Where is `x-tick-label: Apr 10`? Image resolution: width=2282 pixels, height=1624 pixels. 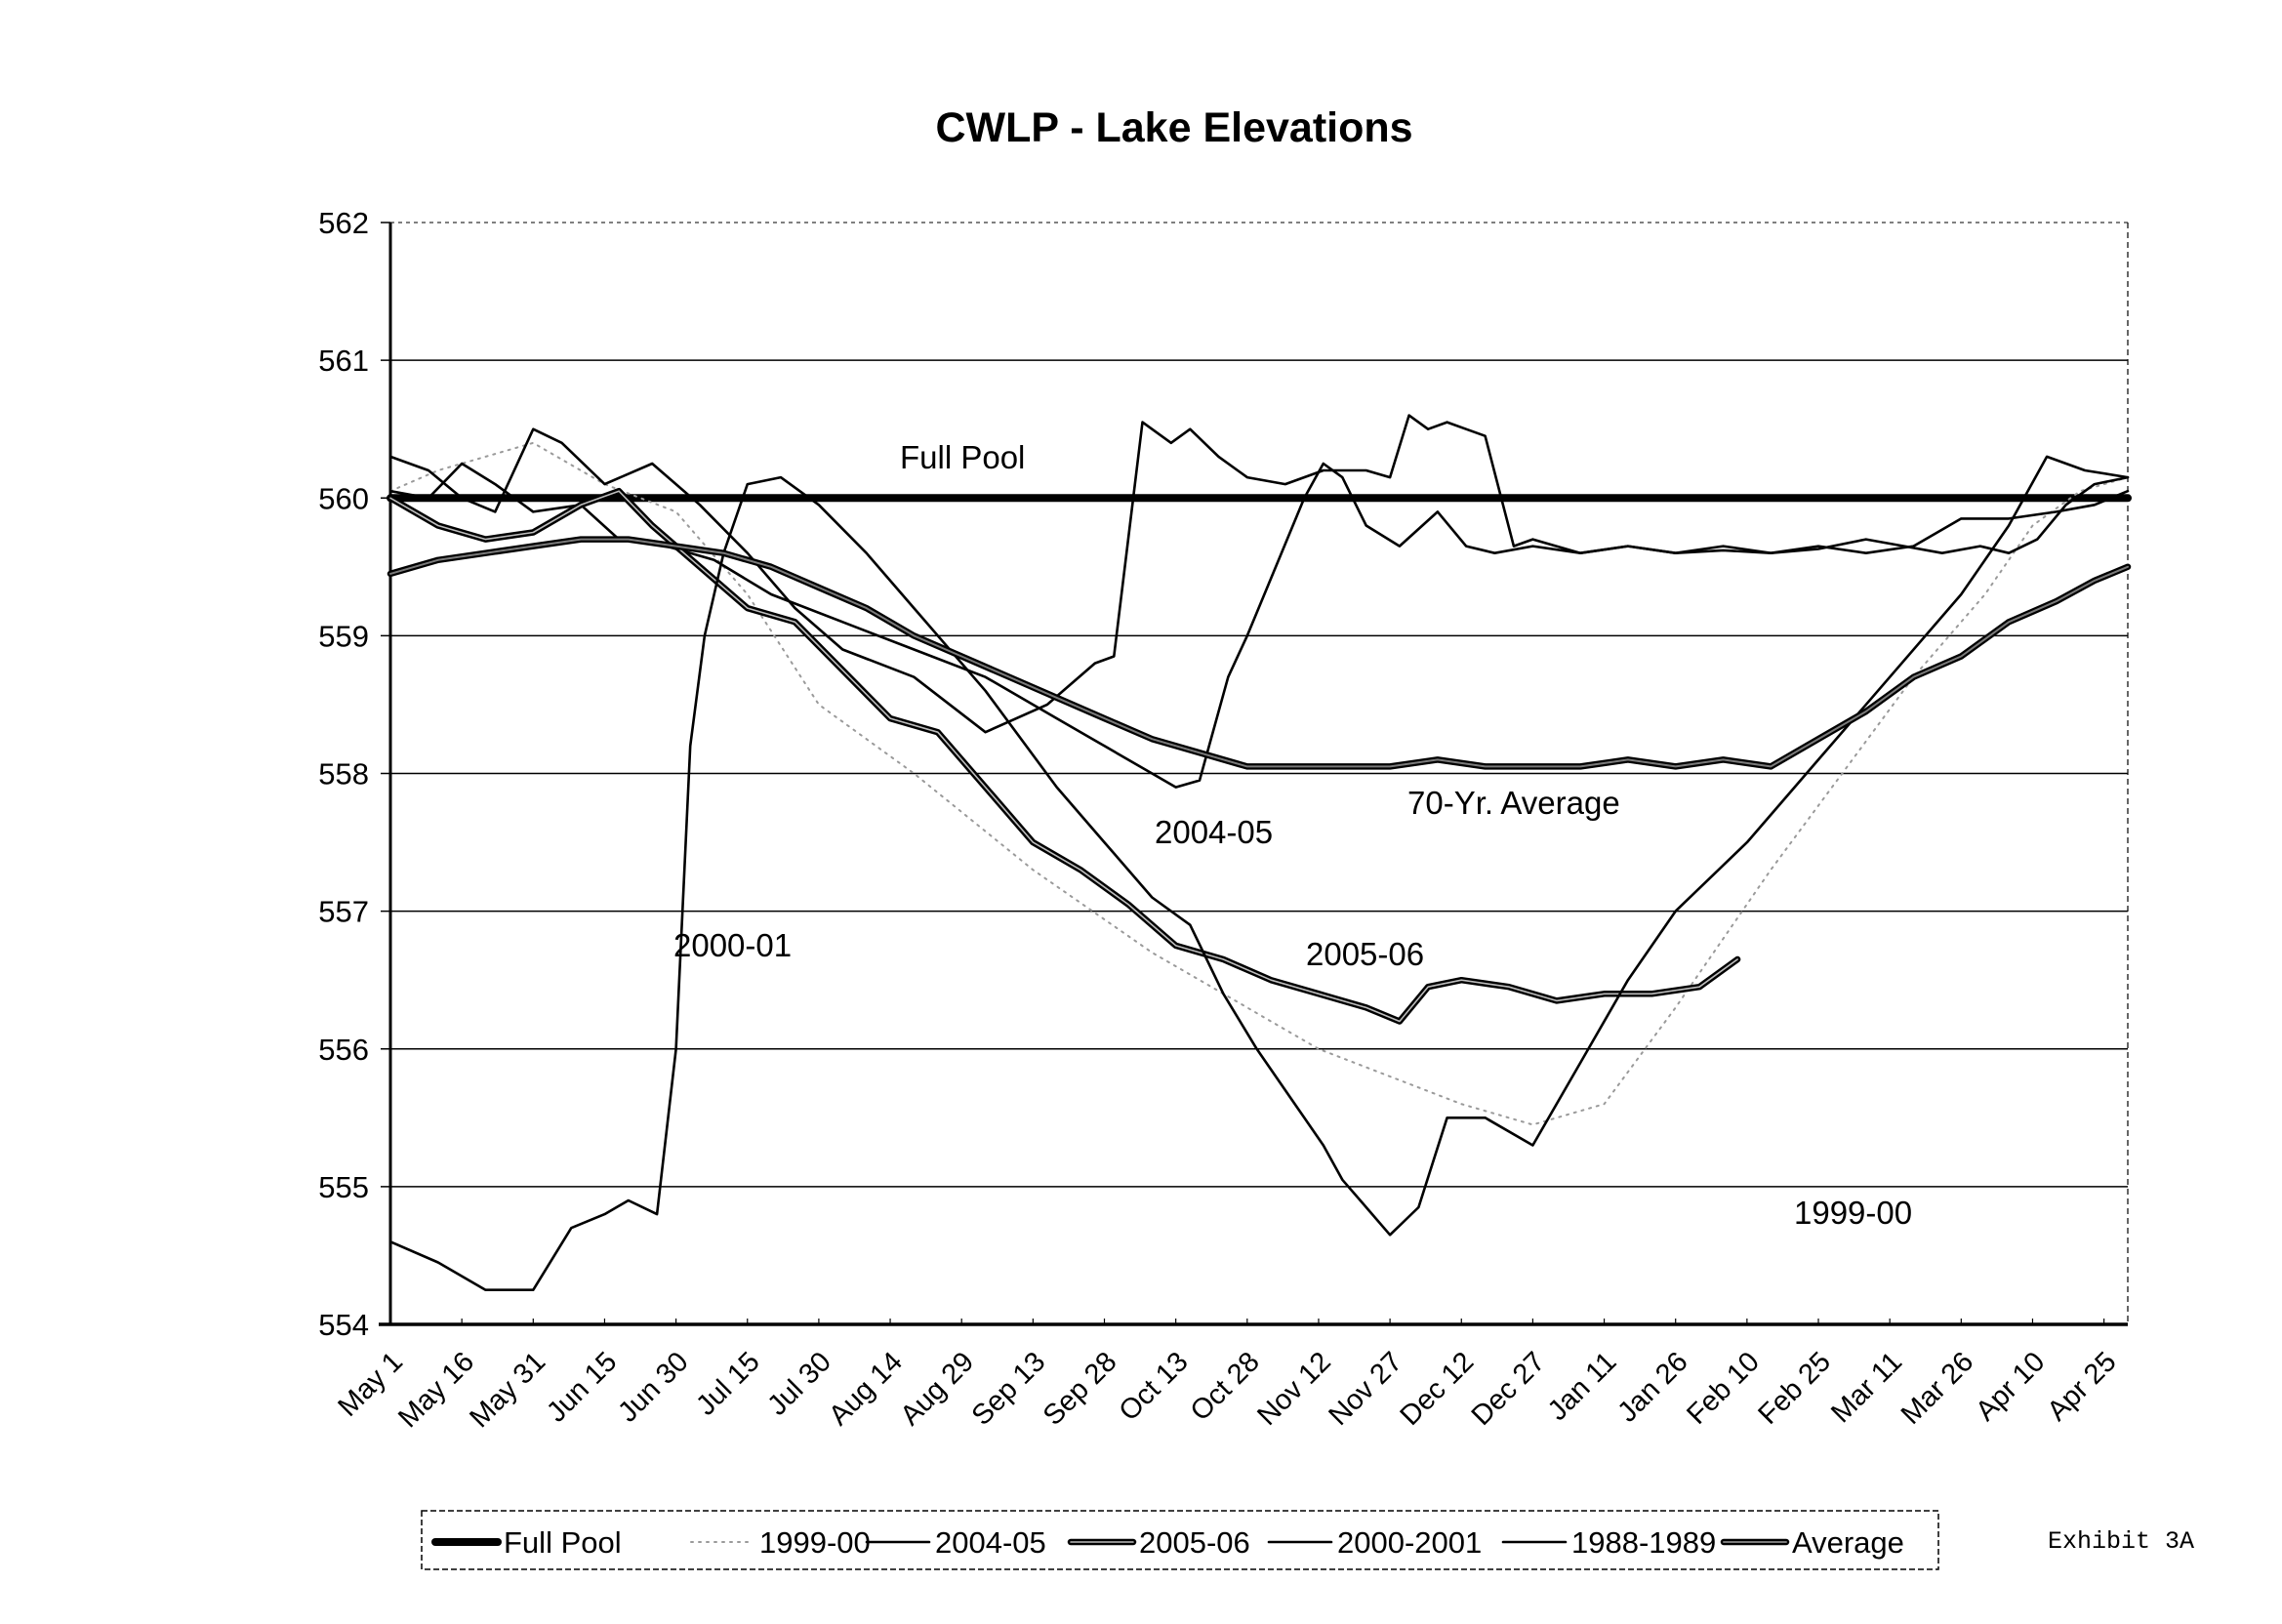
x-tick-label: Apr 10 is located at coordinates (2010, 1387).